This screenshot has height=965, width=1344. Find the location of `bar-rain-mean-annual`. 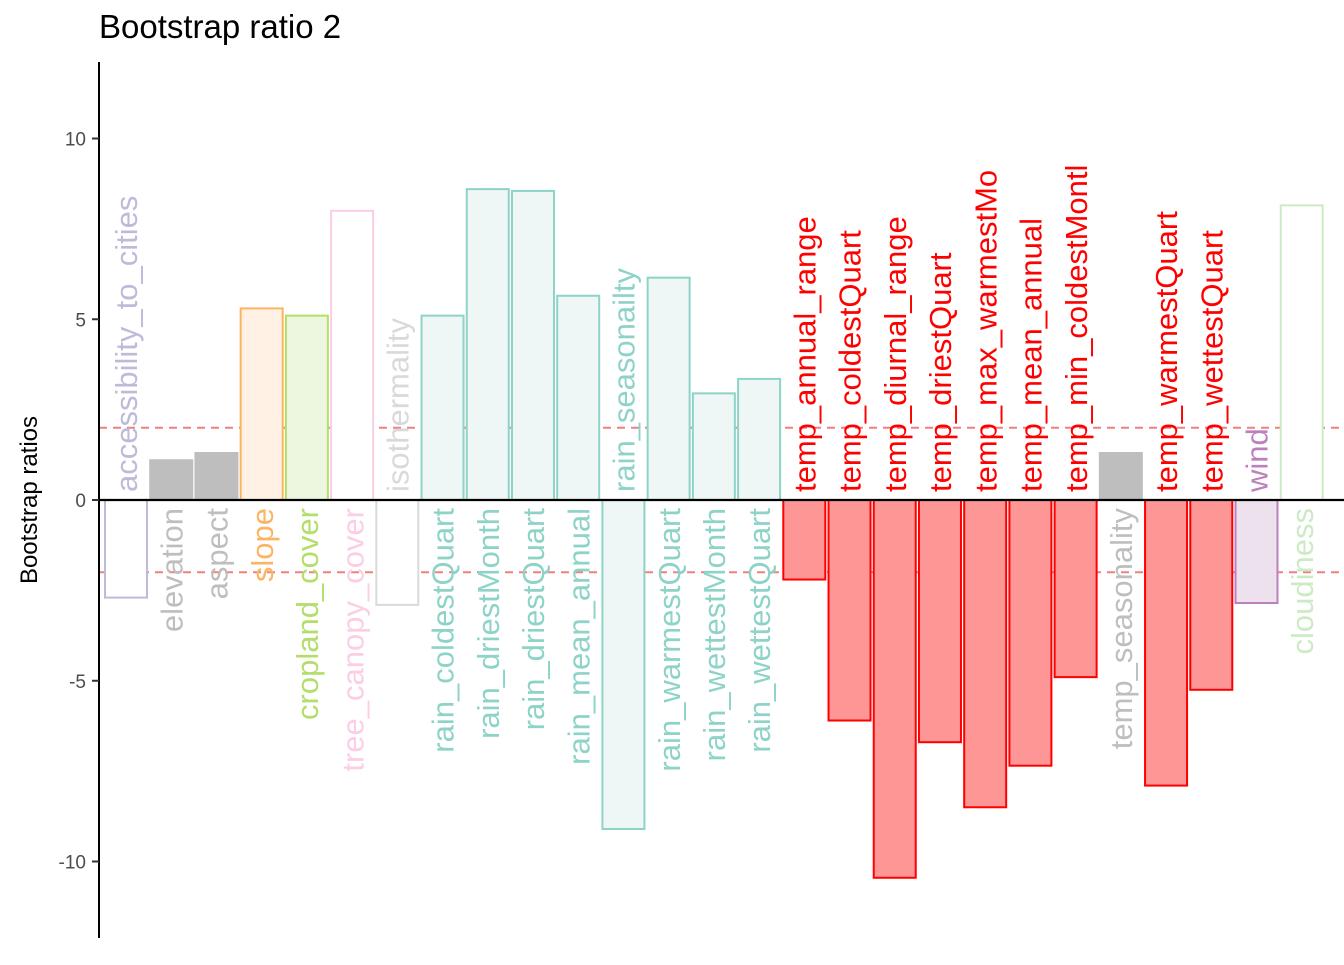

bar-rain-mean-annual is located at coordinates (578, 397).